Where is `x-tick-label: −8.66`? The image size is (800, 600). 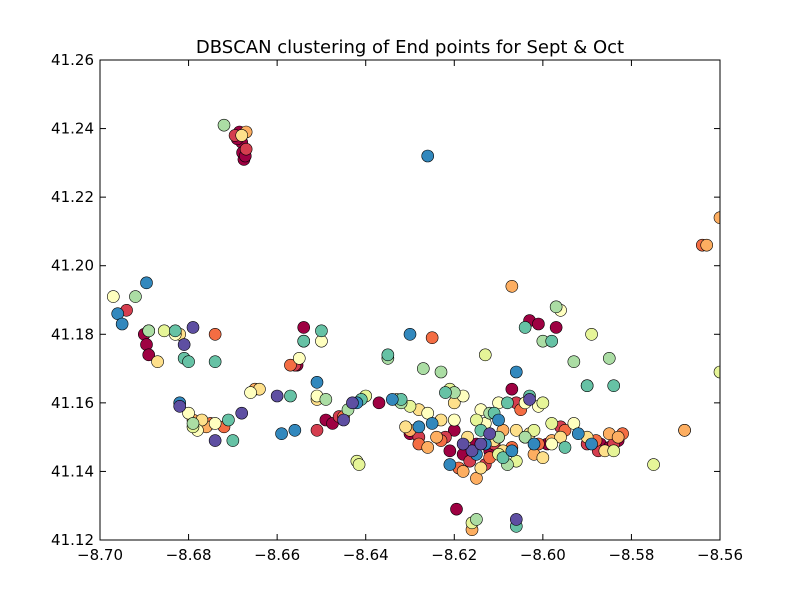 x-tick-label: −8.66 is located at coordinates (277, 555).